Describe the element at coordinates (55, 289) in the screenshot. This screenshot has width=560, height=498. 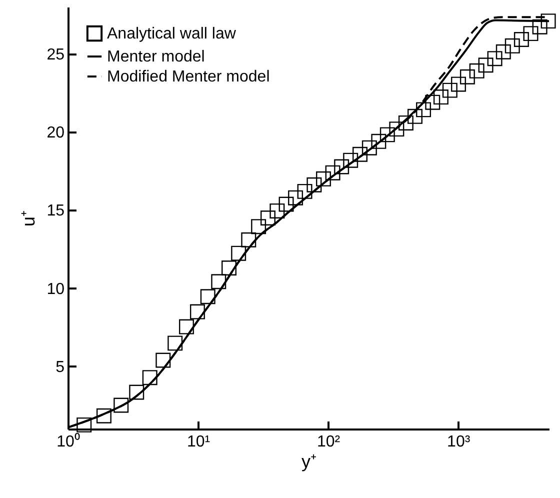
I see `y-tick-label: 10` at that location.